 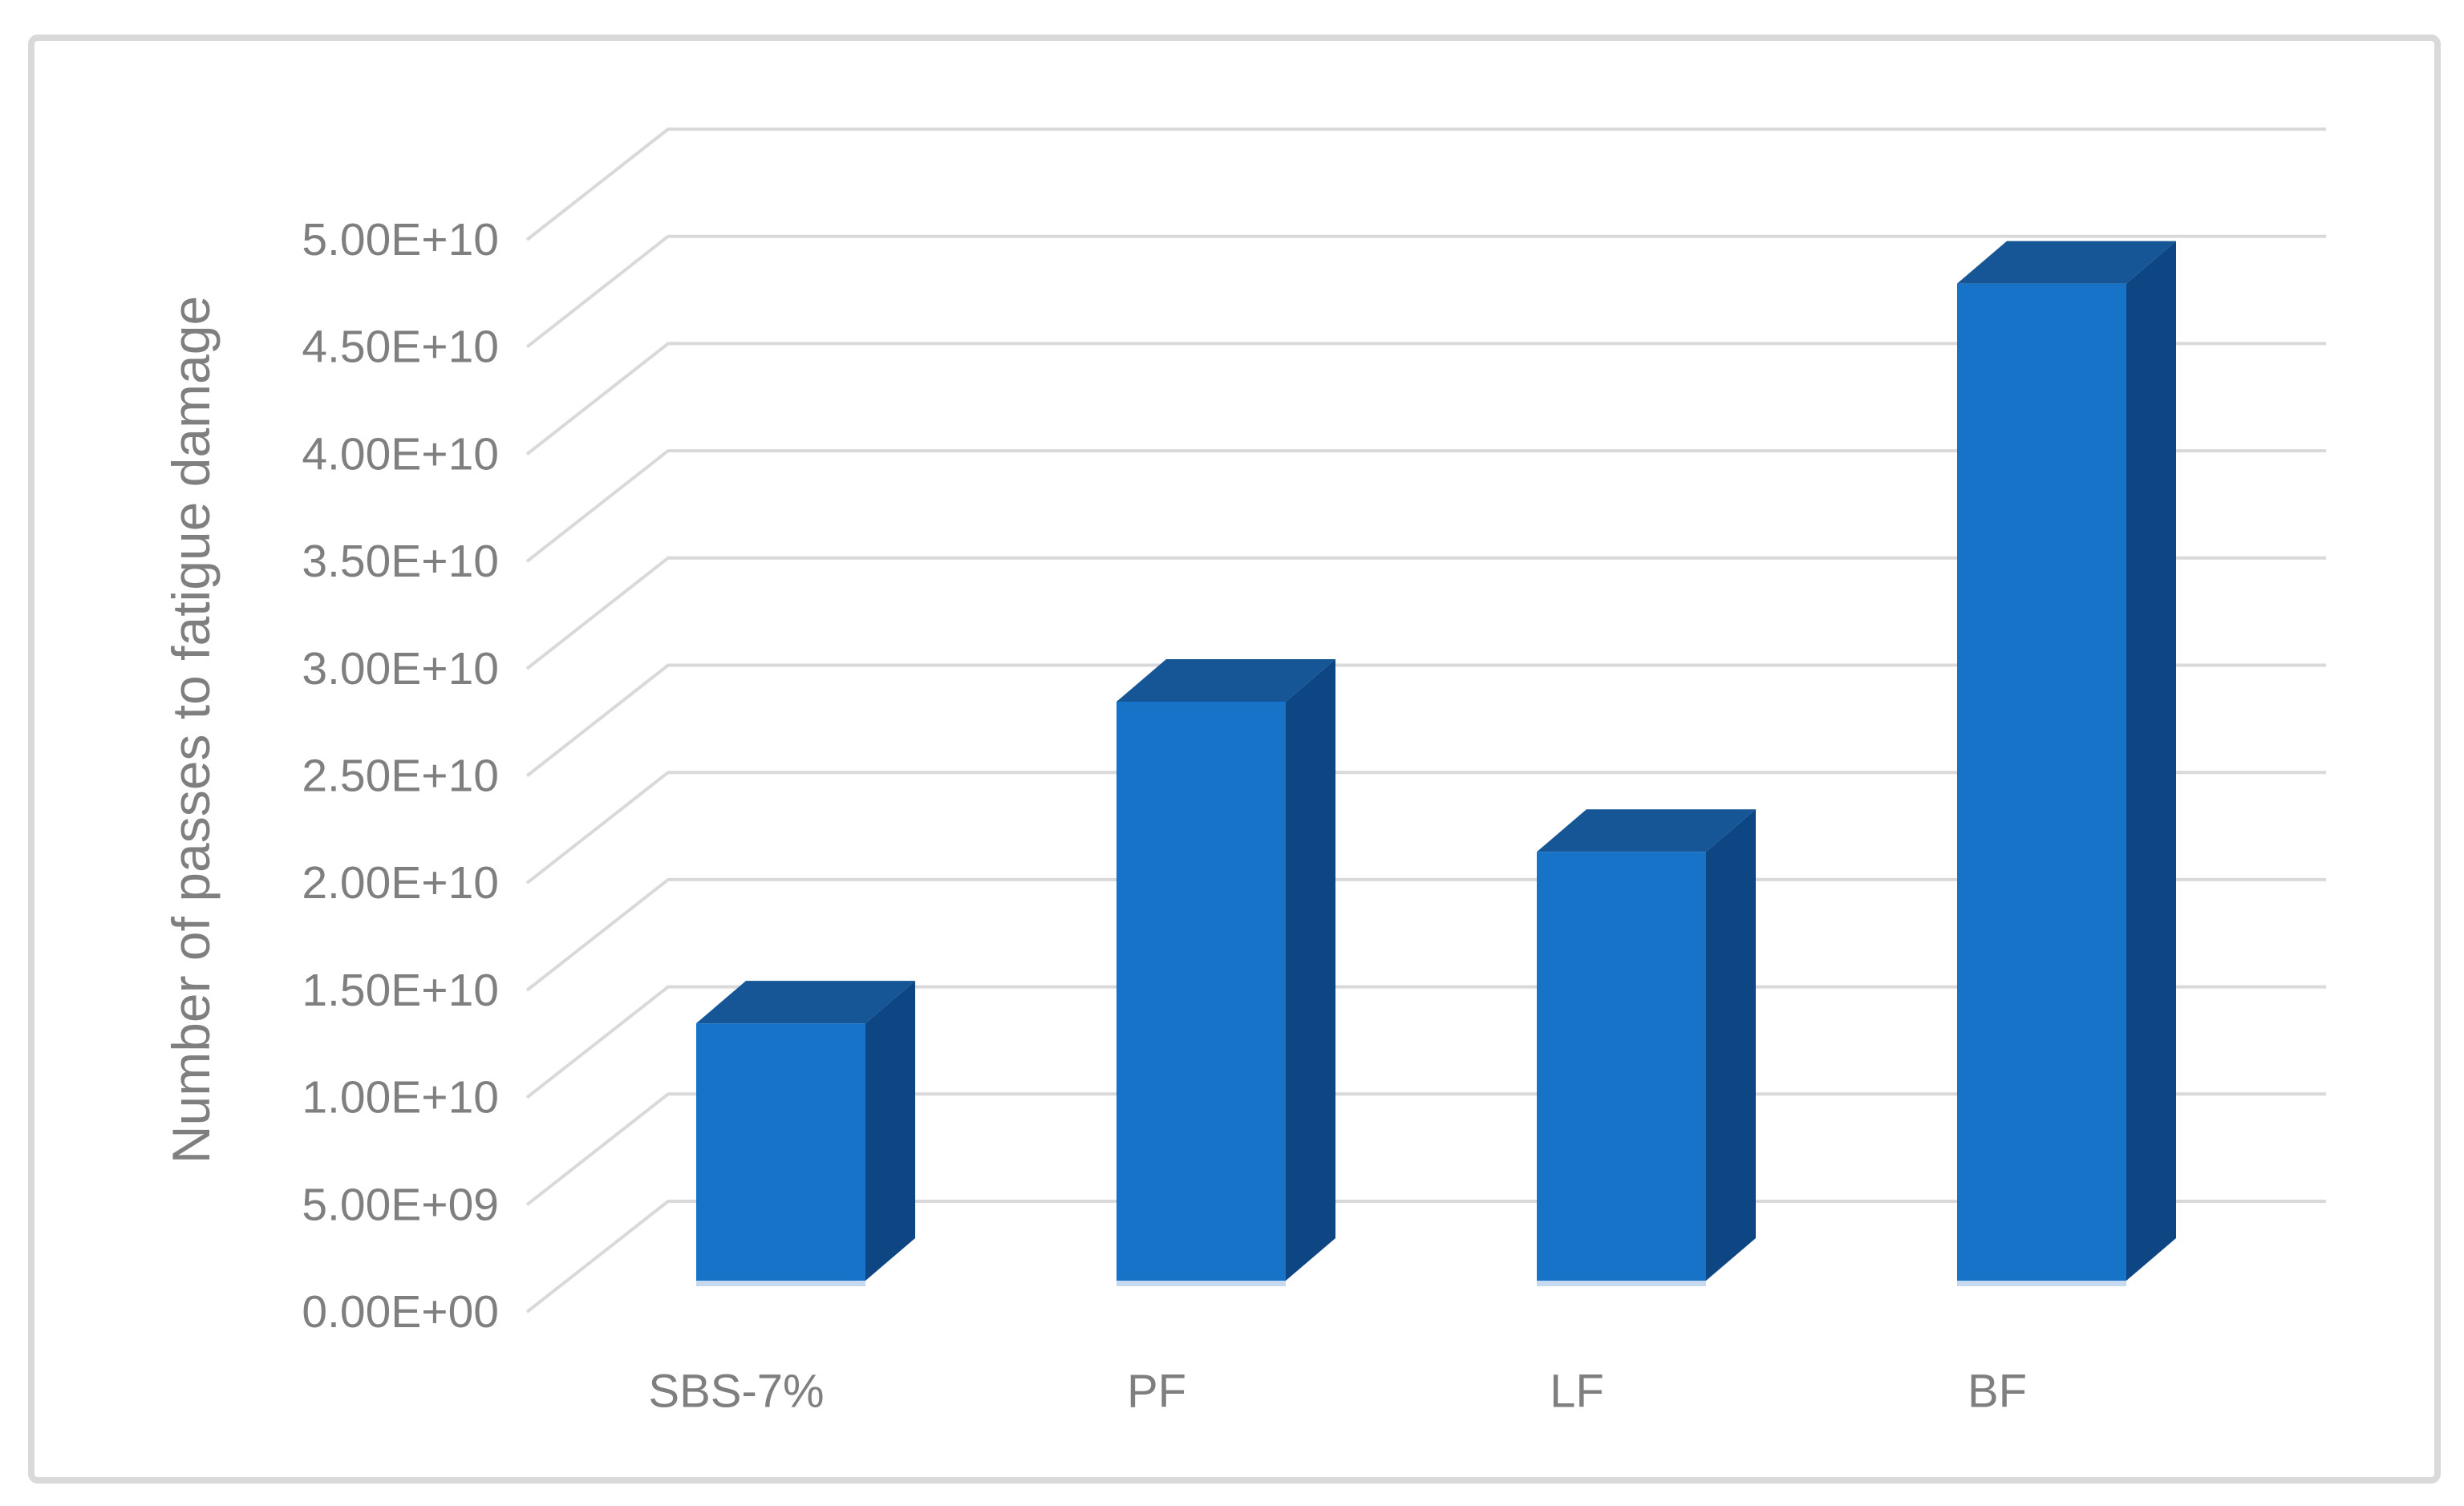 I want to click on bar-SBS-7%, so click(x=805, y=1133).